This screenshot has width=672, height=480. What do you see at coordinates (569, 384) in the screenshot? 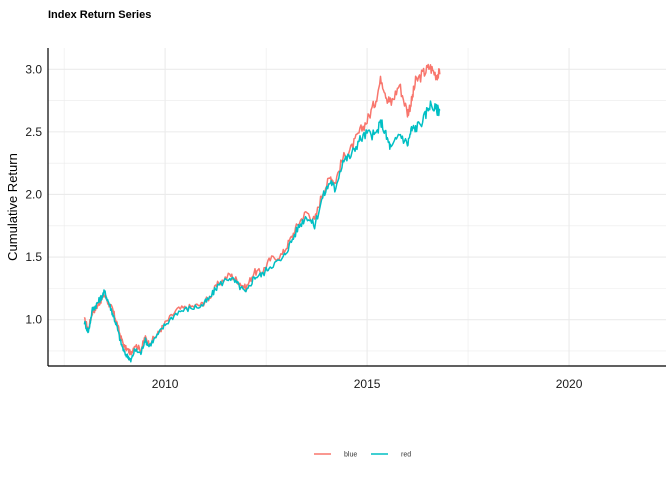
I see `x-tick-label: 2020` at bounding box center [569, 384].